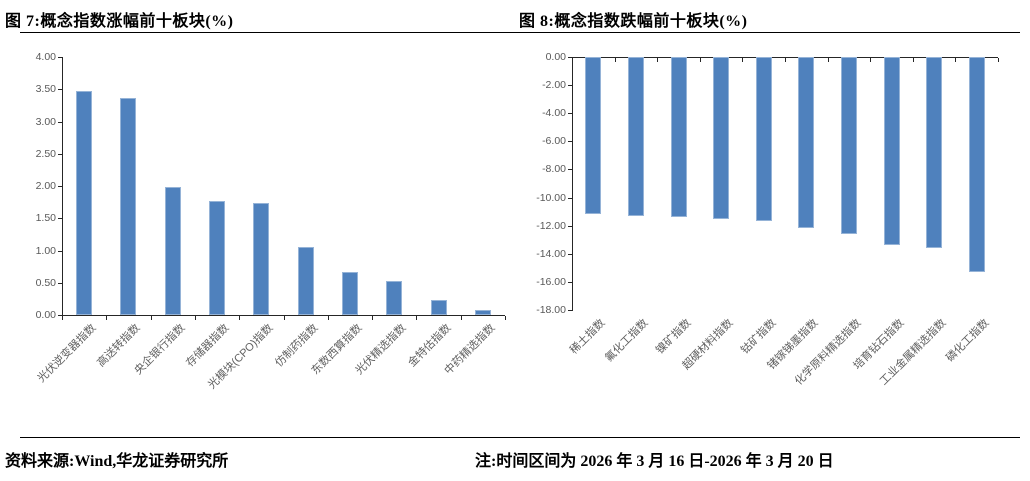 This screenshot has width=1030, height=481. What do you see at coordinates (554, 141) in the screenshot?
I see `y-tick-label: -6.00` at bounding box center [554, 141].